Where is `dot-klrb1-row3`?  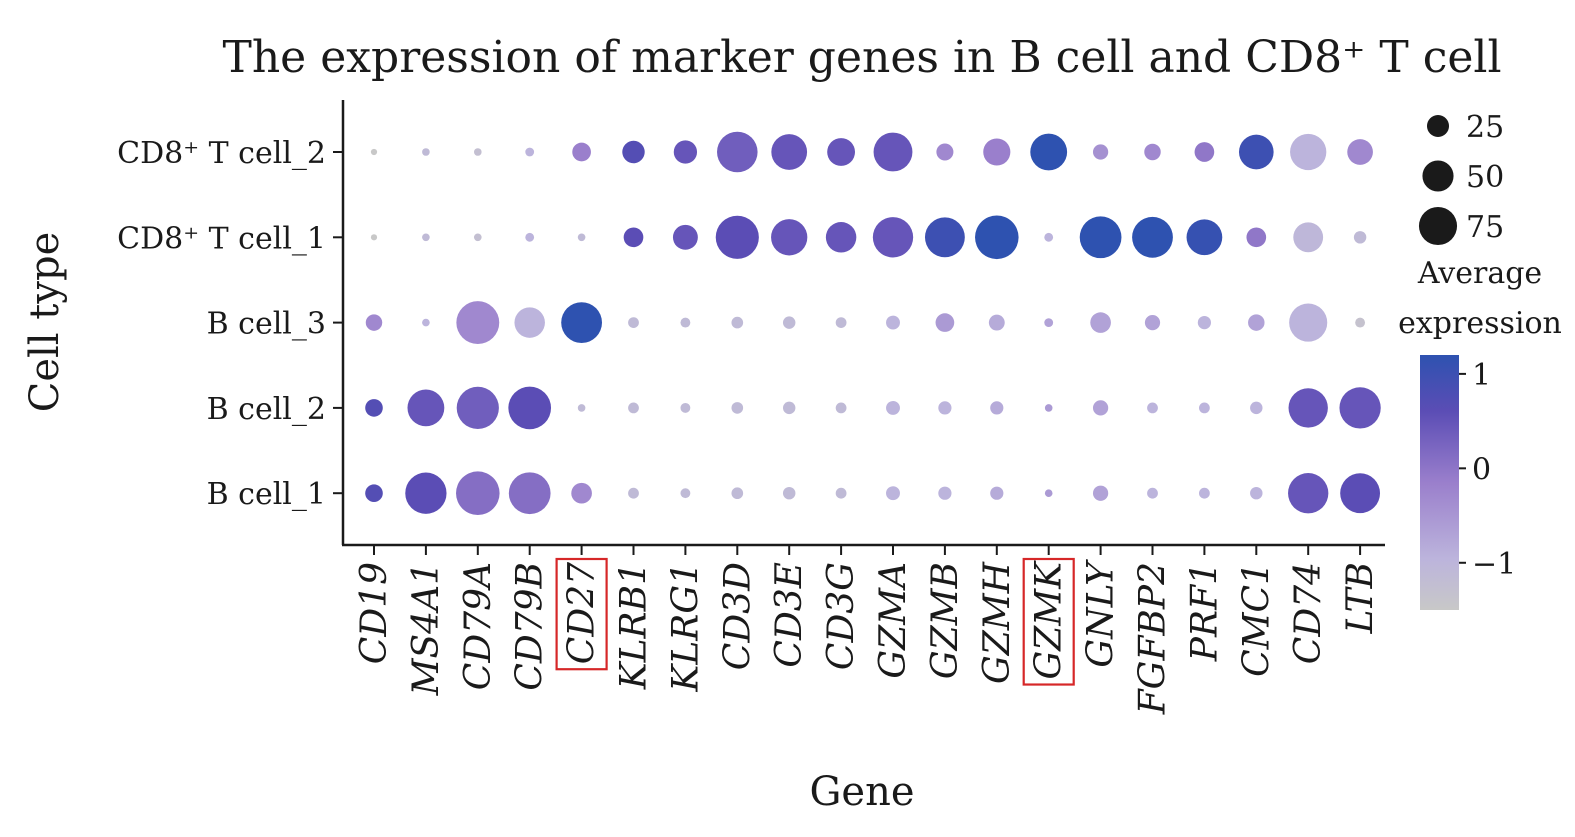 dot-klrb1-row3 is located at coordinates (633, 322).